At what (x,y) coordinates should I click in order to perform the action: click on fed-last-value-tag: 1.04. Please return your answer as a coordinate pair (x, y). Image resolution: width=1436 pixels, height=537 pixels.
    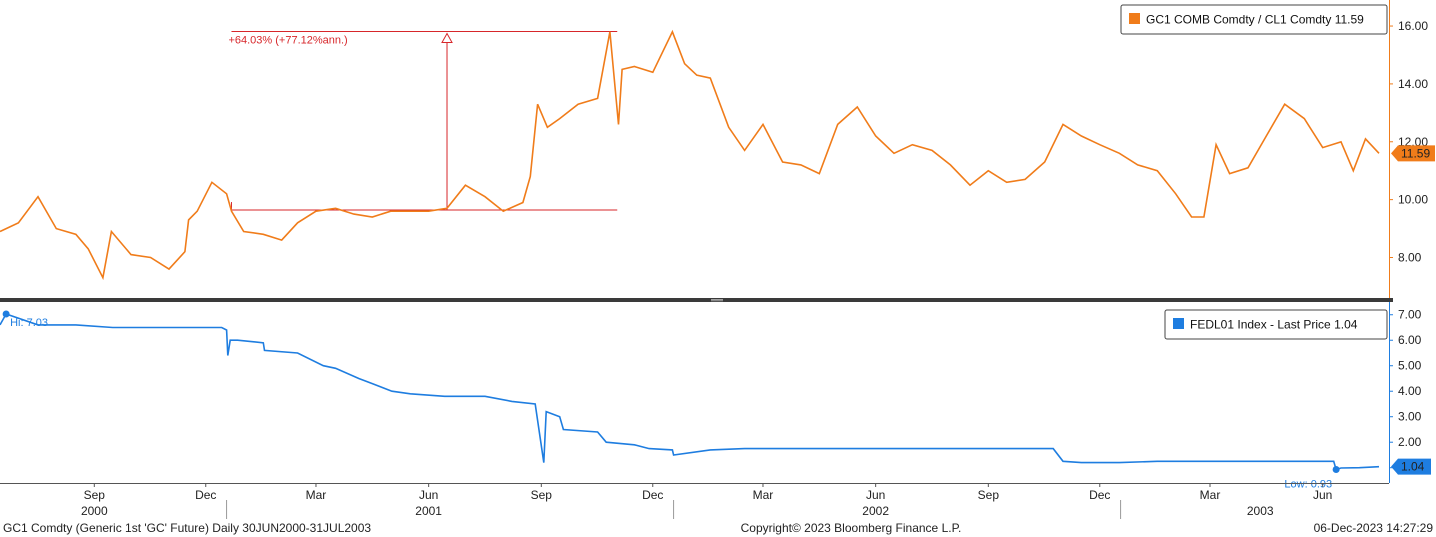
    Looking at the image, I should click on (1411, 466).